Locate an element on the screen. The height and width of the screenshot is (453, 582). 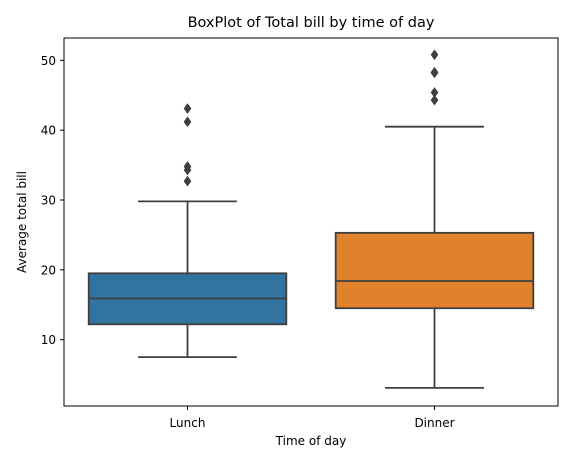
y-tick-label: 40 is located at coordinates (48, 131).